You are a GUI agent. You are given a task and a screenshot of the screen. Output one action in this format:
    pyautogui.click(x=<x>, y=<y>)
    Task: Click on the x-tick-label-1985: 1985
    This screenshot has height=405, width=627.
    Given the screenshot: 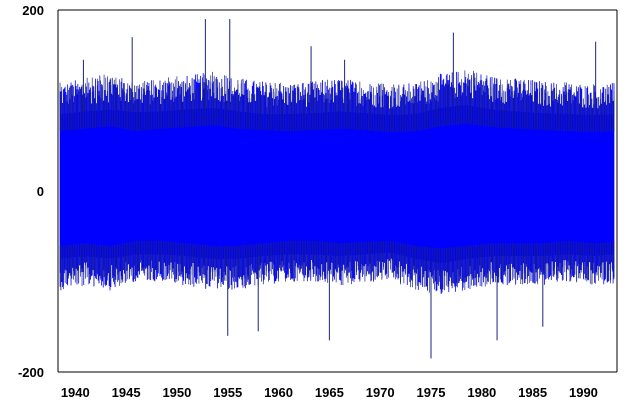 What is the action you would take?
    pyautogui.click(x=532, y=392)
    